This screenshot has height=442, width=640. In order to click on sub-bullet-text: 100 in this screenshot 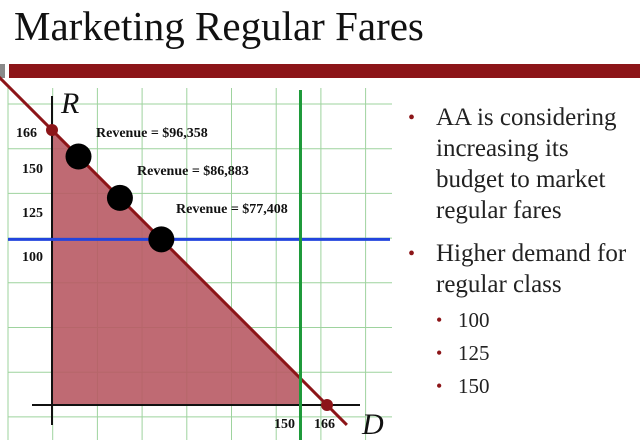, I will do `click(474, 320)`.